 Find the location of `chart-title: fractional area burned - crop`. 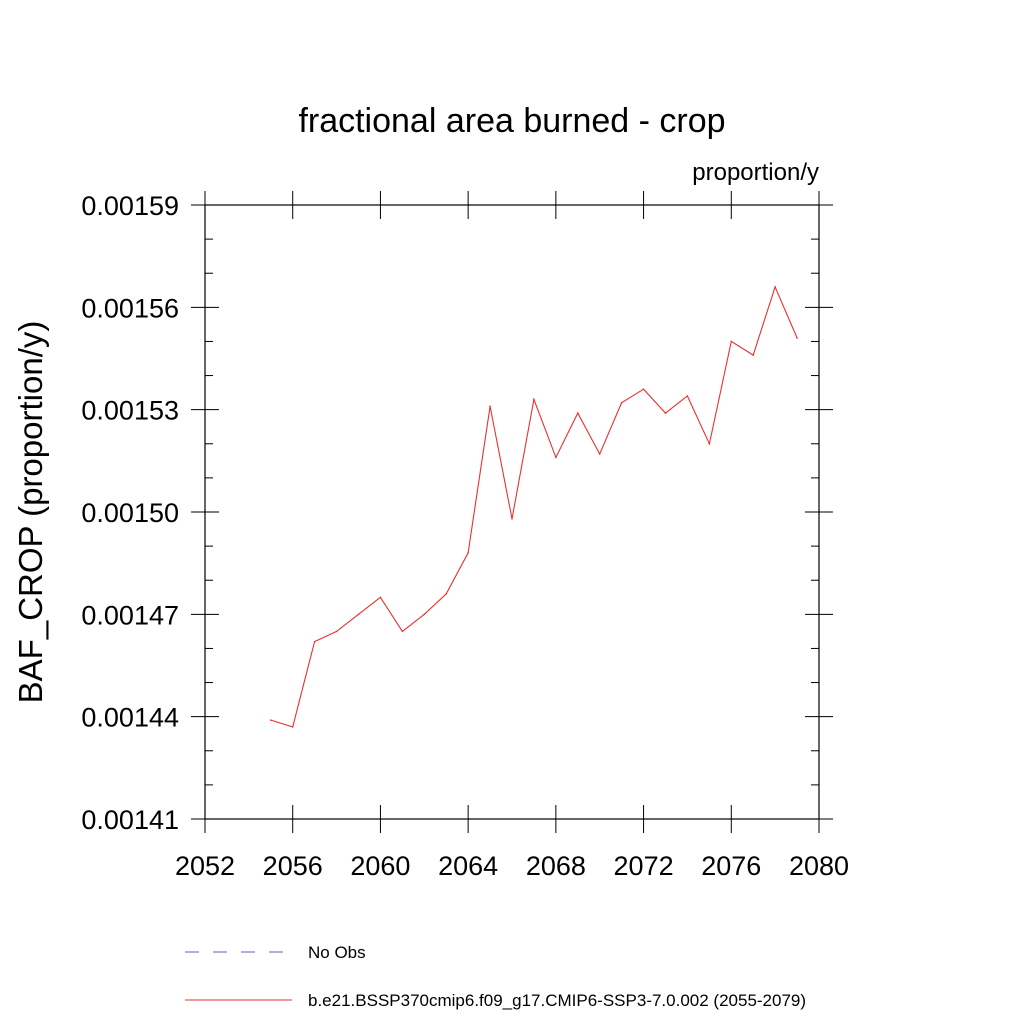

chart-title: fractional area burned - crop is located at coordinates (511, 121).